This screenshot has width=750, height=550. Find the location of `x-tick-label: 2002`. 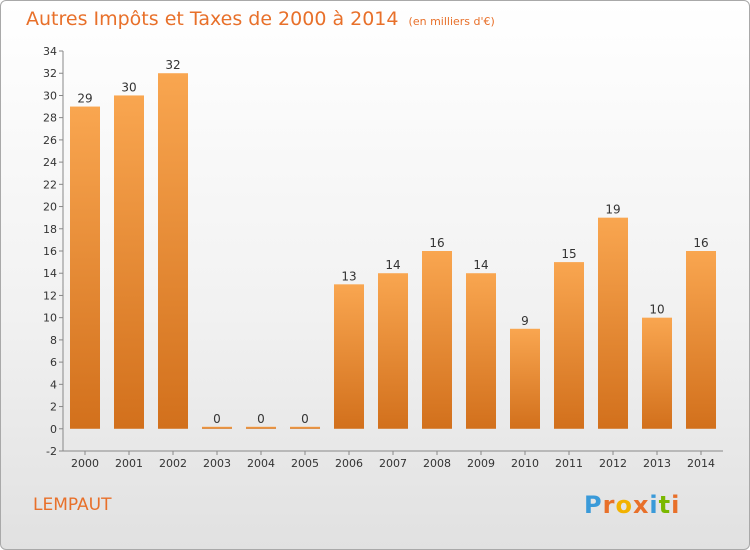

x-tick-label: 2002 is located at coordinates (173, 463).